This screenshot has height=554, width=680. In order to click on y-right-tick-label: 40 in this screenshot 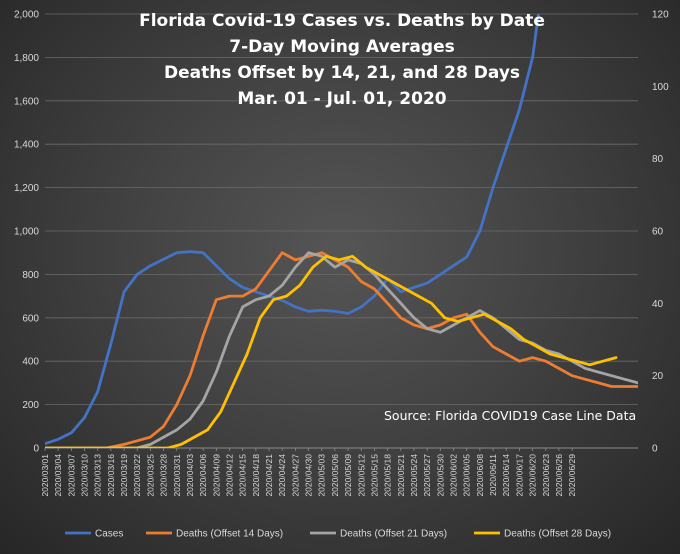, I will do `click(658, 304)`.